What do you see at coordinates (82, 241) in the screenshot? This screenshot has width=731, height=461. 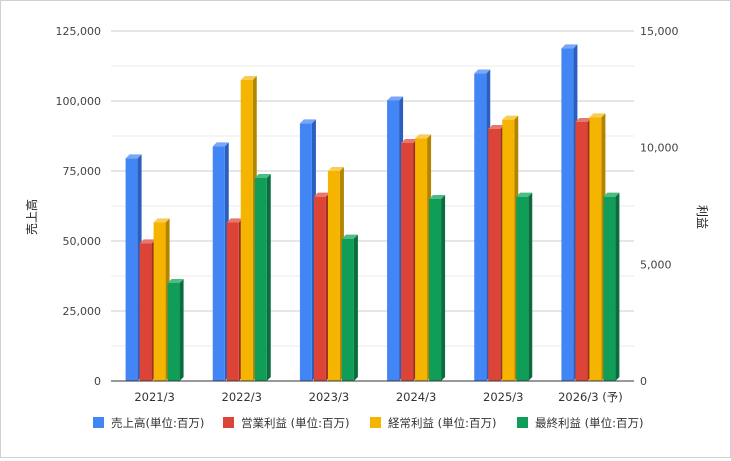 I see `left-tick-label: 50,000` at bounding box center [82, 241].